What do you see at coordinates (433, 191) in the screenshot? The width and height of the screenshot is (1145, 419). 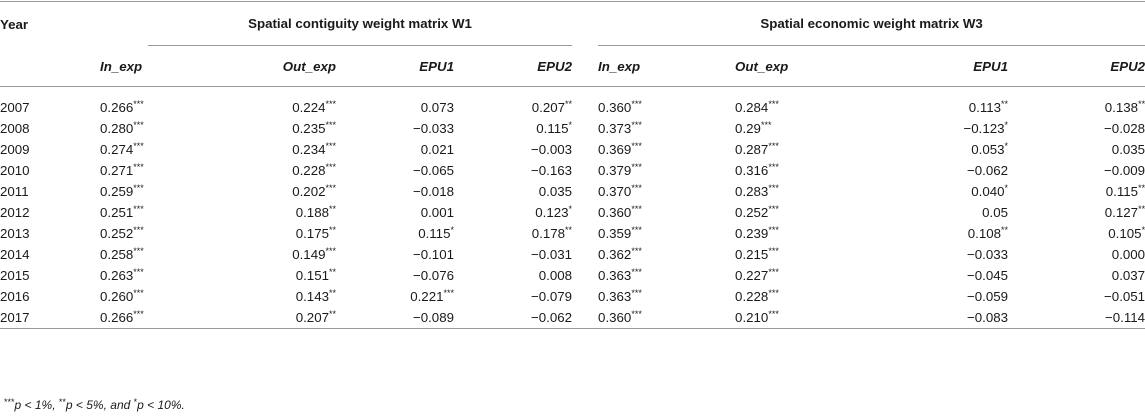 I see `coefficient: −0.018` at bounding box center [433, 191].